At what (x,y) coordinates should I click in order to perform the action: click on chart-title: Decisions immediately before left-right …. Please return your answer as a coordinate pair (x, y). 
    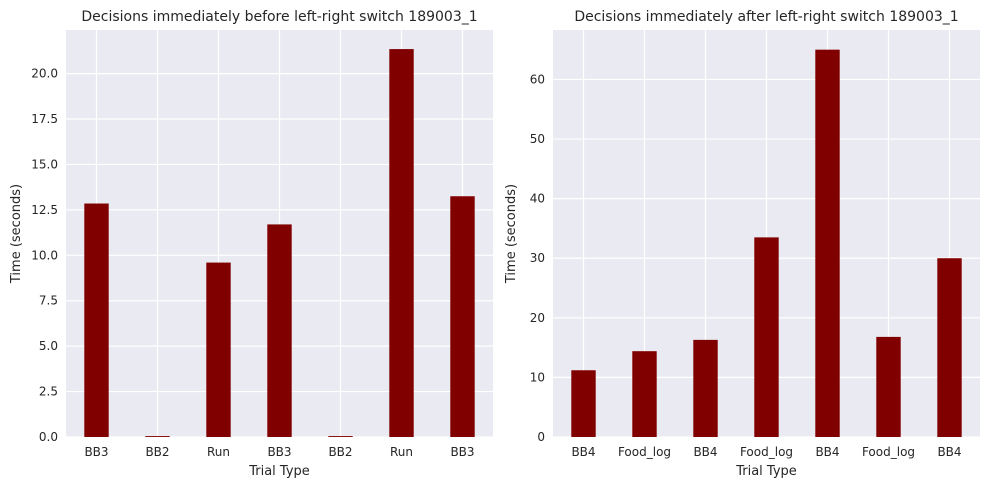
    Looking at the image, I should click on (279, 17).